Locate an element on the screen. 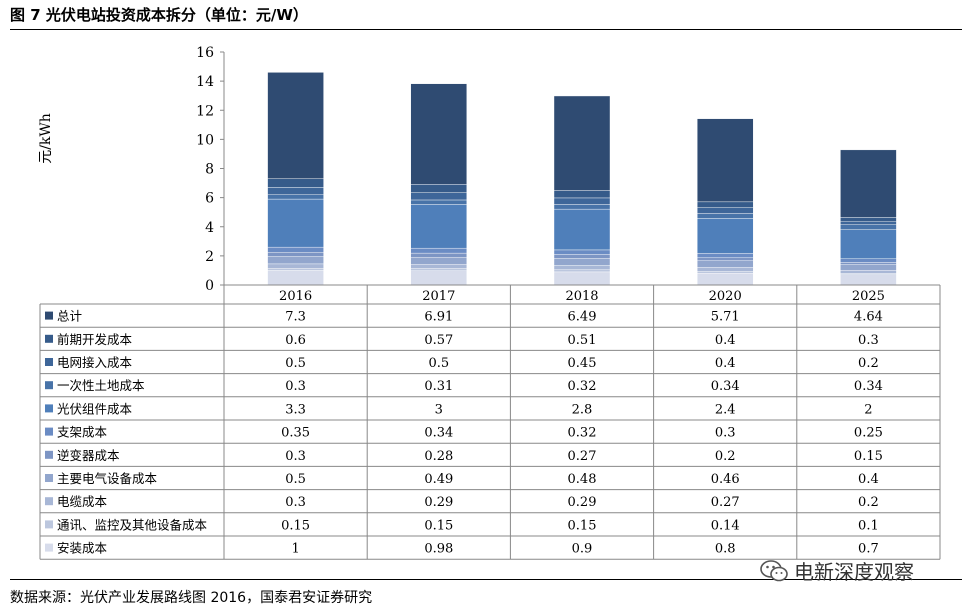  table-row-label: 电缆成本 is located at coordinates (82, 501).